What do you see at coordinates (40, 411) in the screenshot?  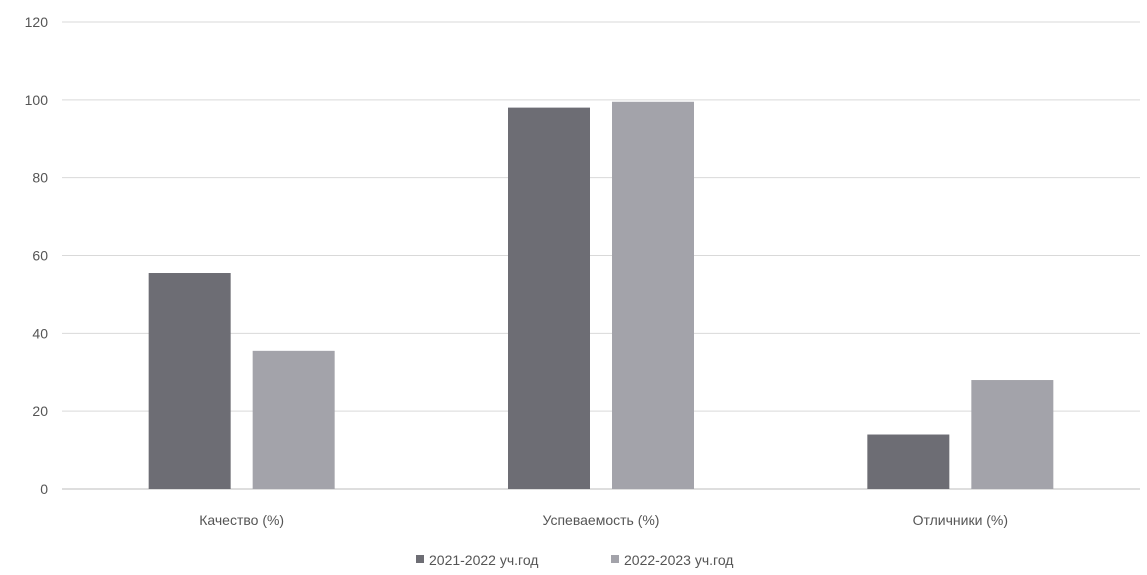 I see `y-tick-label: 20` at bounding box center [40, 411].